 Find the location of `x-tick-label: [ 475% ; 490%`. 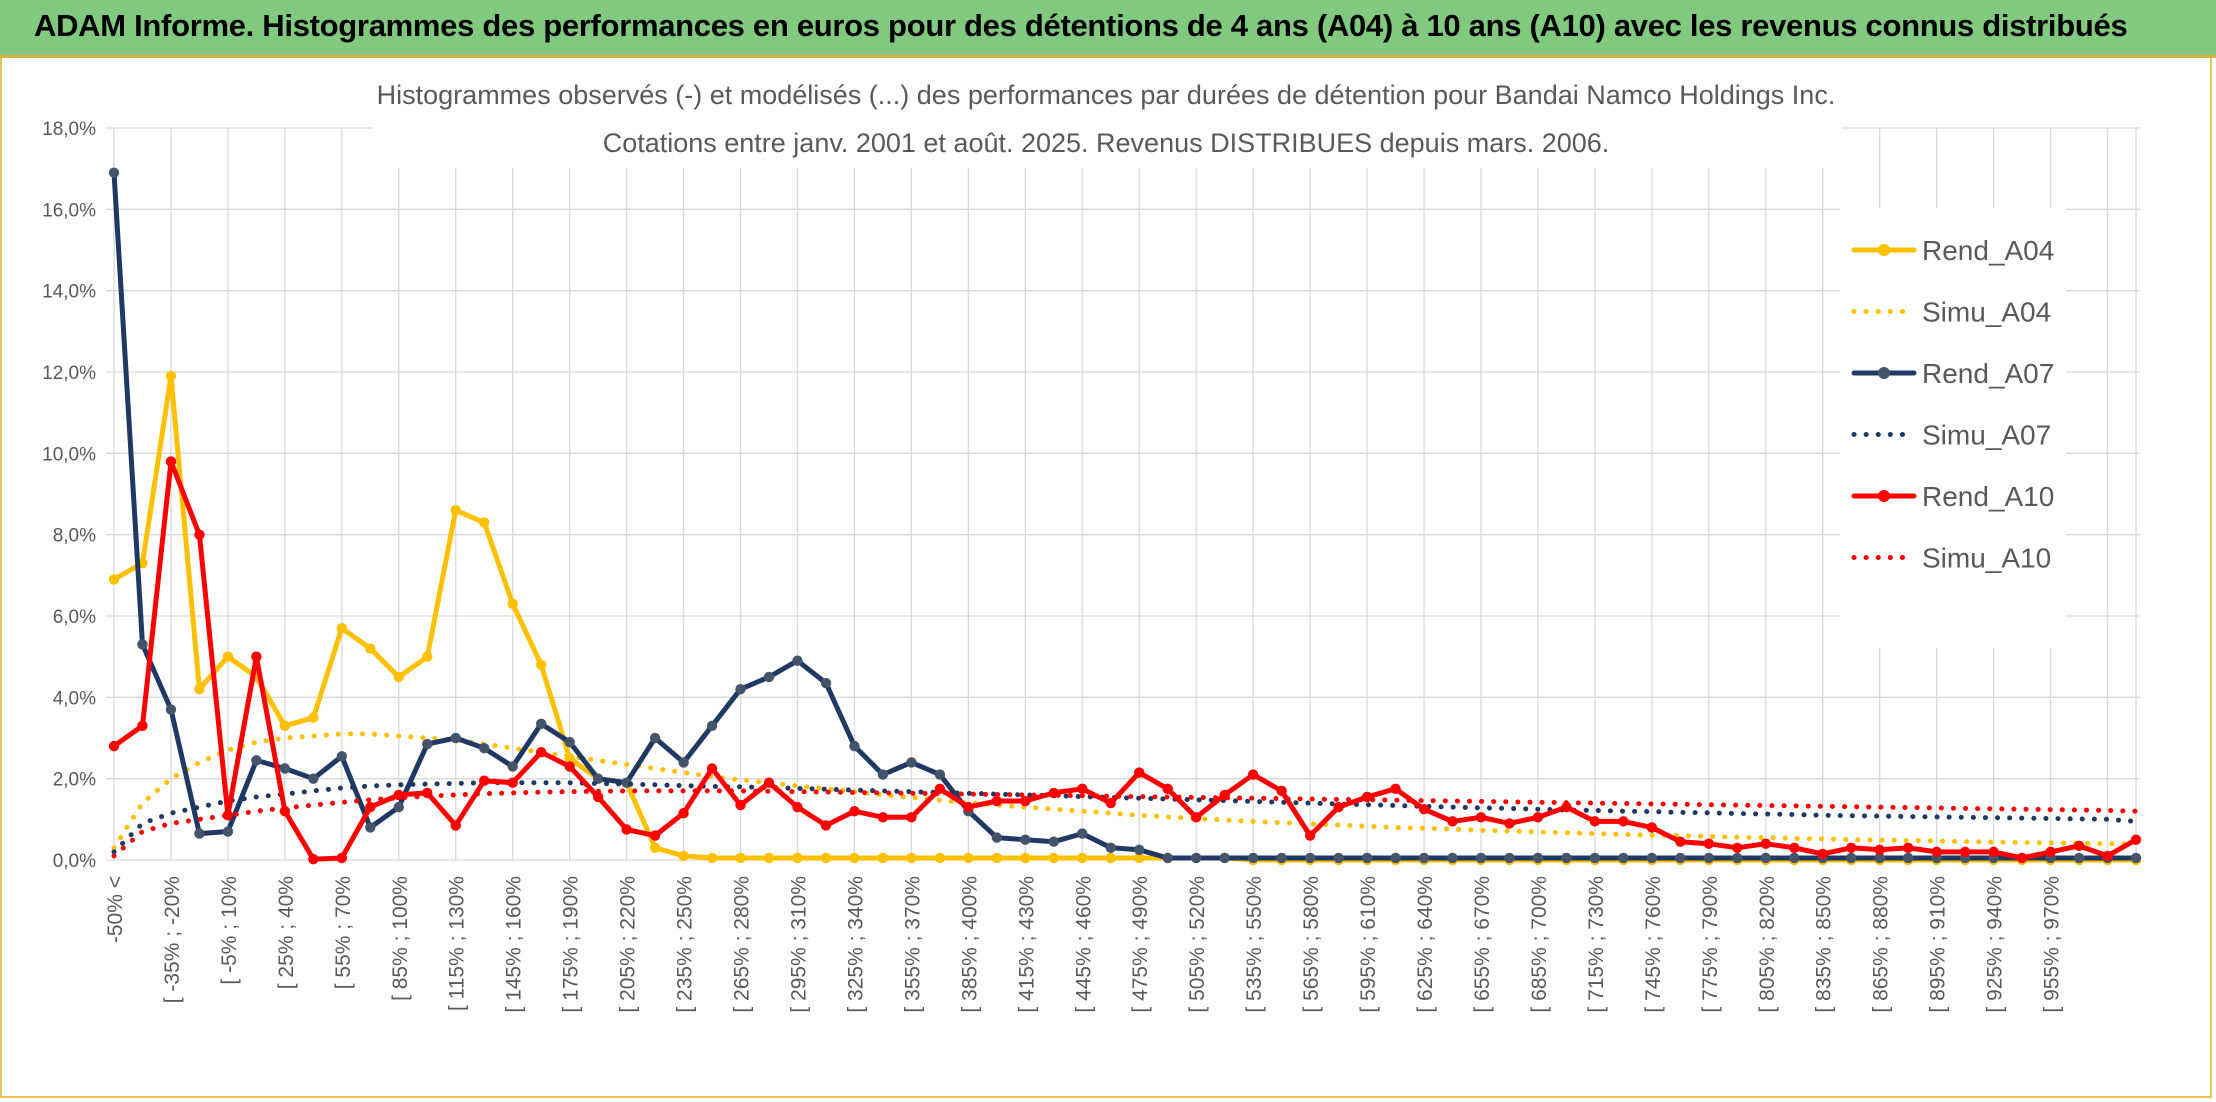

x-tick-label: [ 475% ; 490% is located at coordinates (1140, 944).